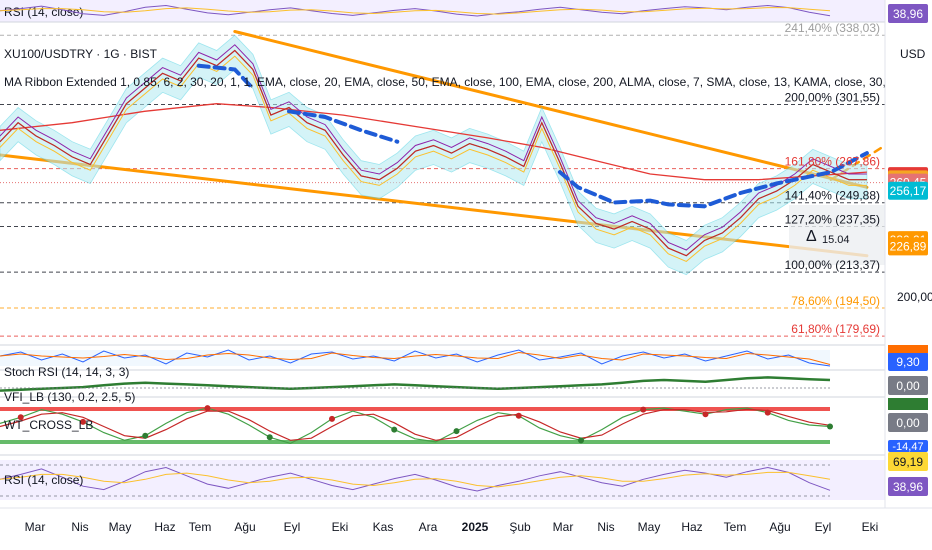 This screenshot has width=932, height=550. Describe the element at coordinates (415, 442) in the screenshot. I see `wt-oversold-band` at that location.